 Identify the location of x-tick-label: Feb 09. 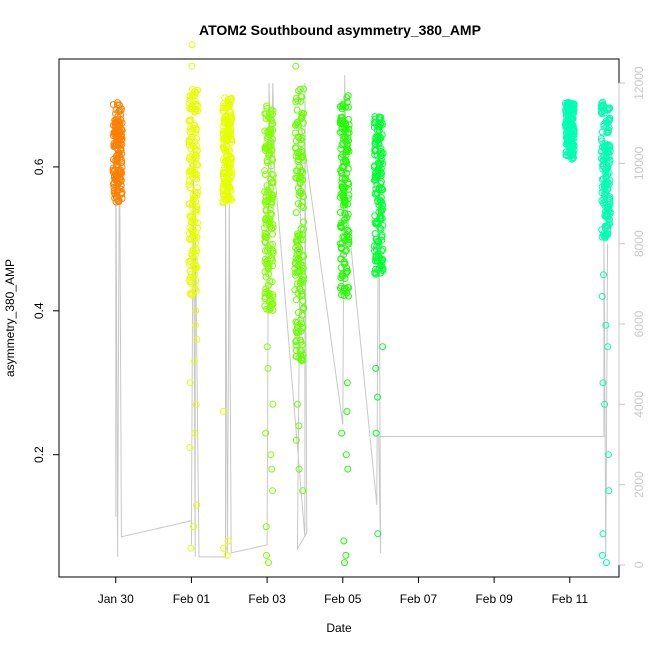
(494, 599).